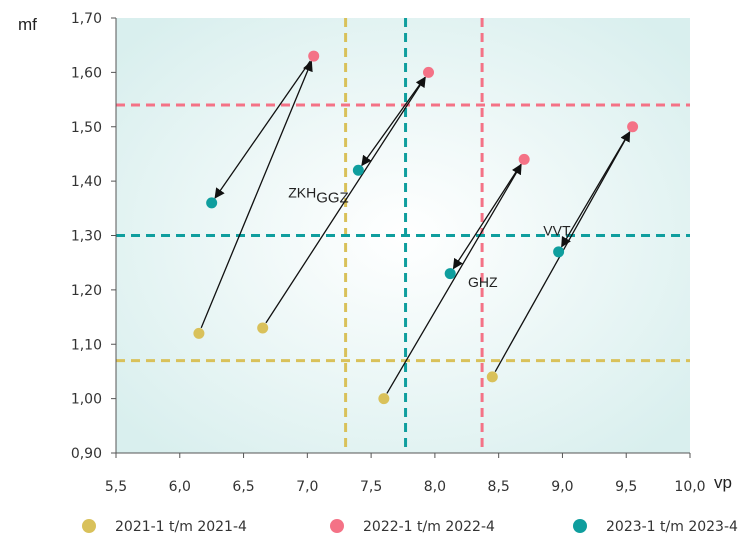 Image resolution: width=751 pixels, height=538 pixels. What do you see at coordinates (86, 19) in the screenshot?
I see `y-tick-label: 1,70` at bounding box center [86, 19].